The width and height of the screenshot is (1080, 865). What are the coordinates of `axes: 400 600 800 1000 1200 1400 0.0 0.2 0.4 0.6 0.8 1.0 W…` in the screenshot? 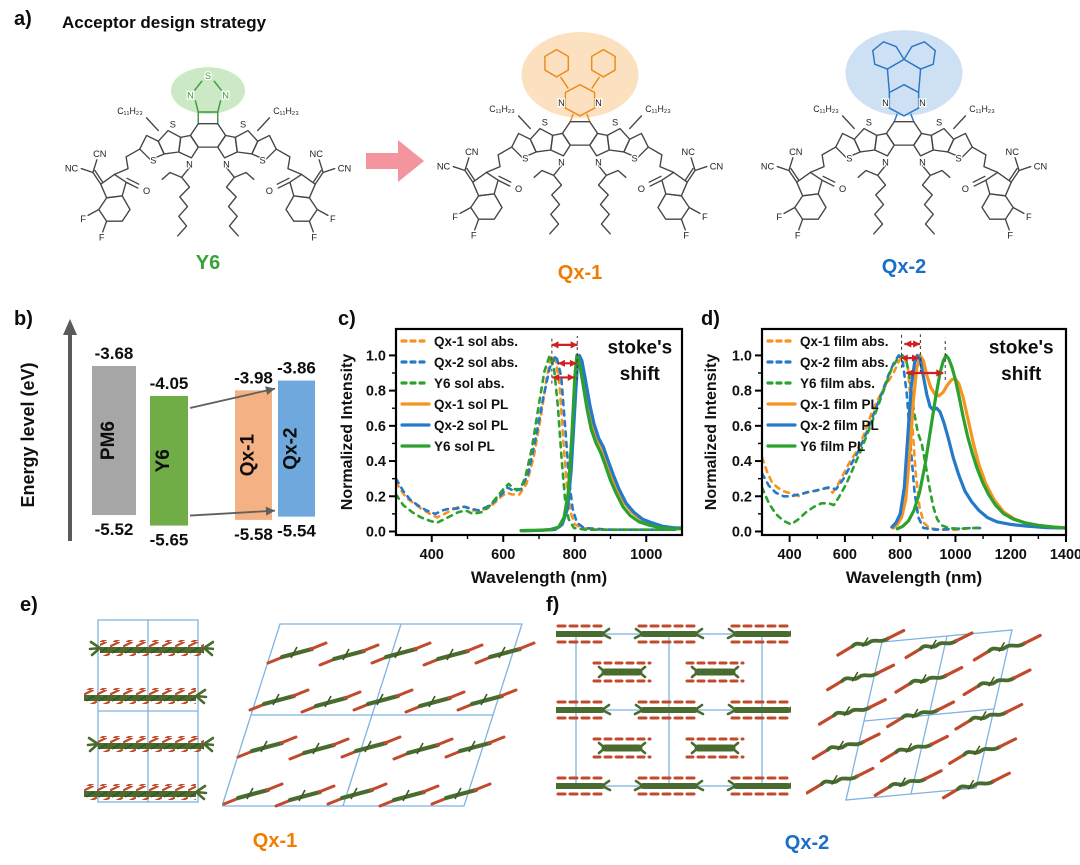 It's located at (891, 467).